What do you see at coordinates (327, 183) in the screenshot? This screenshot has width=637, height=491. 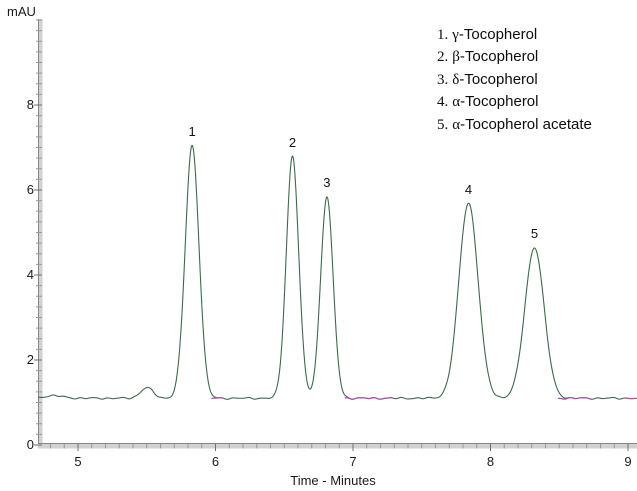 I see `peak-label-3: 3` at bounding box center [327, 183].